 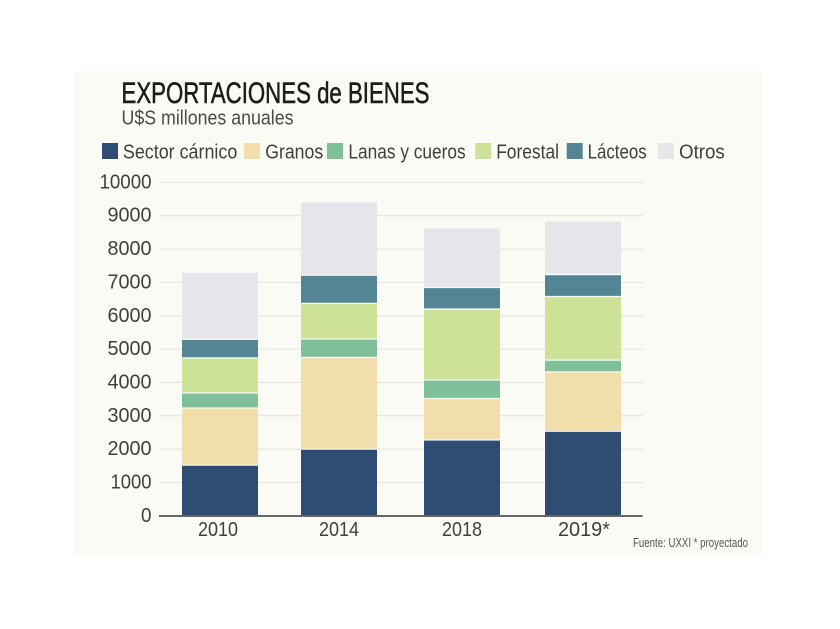 I want to click on svg-text: 2010, so click(x=218, y=529).